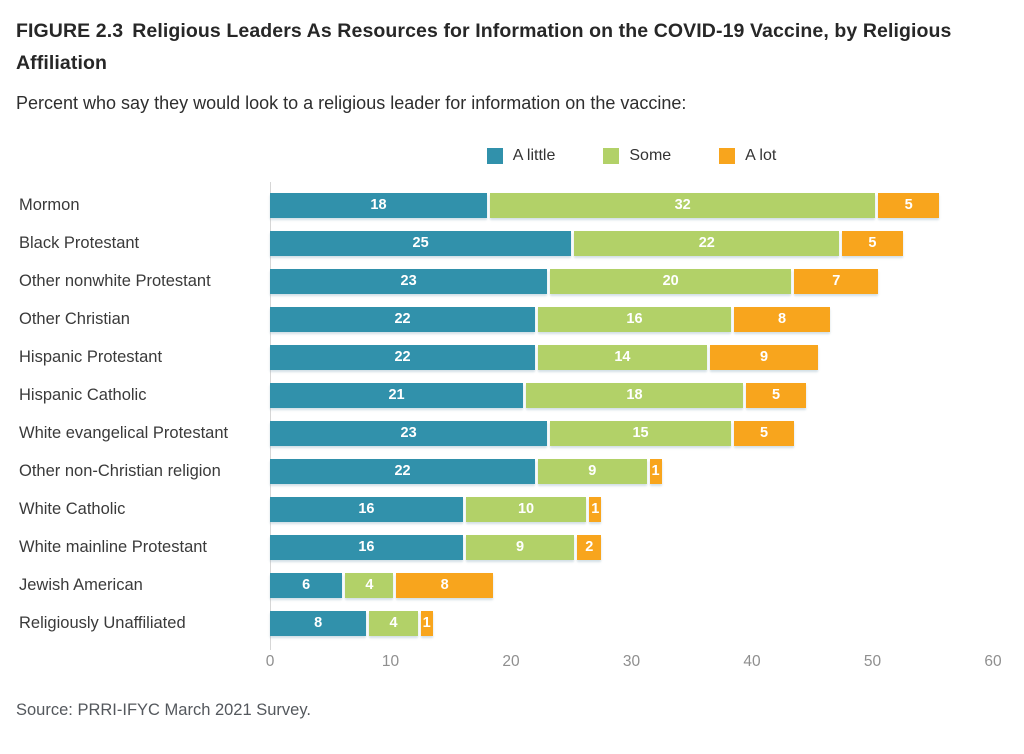 The width and height of the screenshot is (1024, 754). Describe the element at coordinates (631, 472) in the screenshot. I see `bar-stack: 22 9 1` at that location.